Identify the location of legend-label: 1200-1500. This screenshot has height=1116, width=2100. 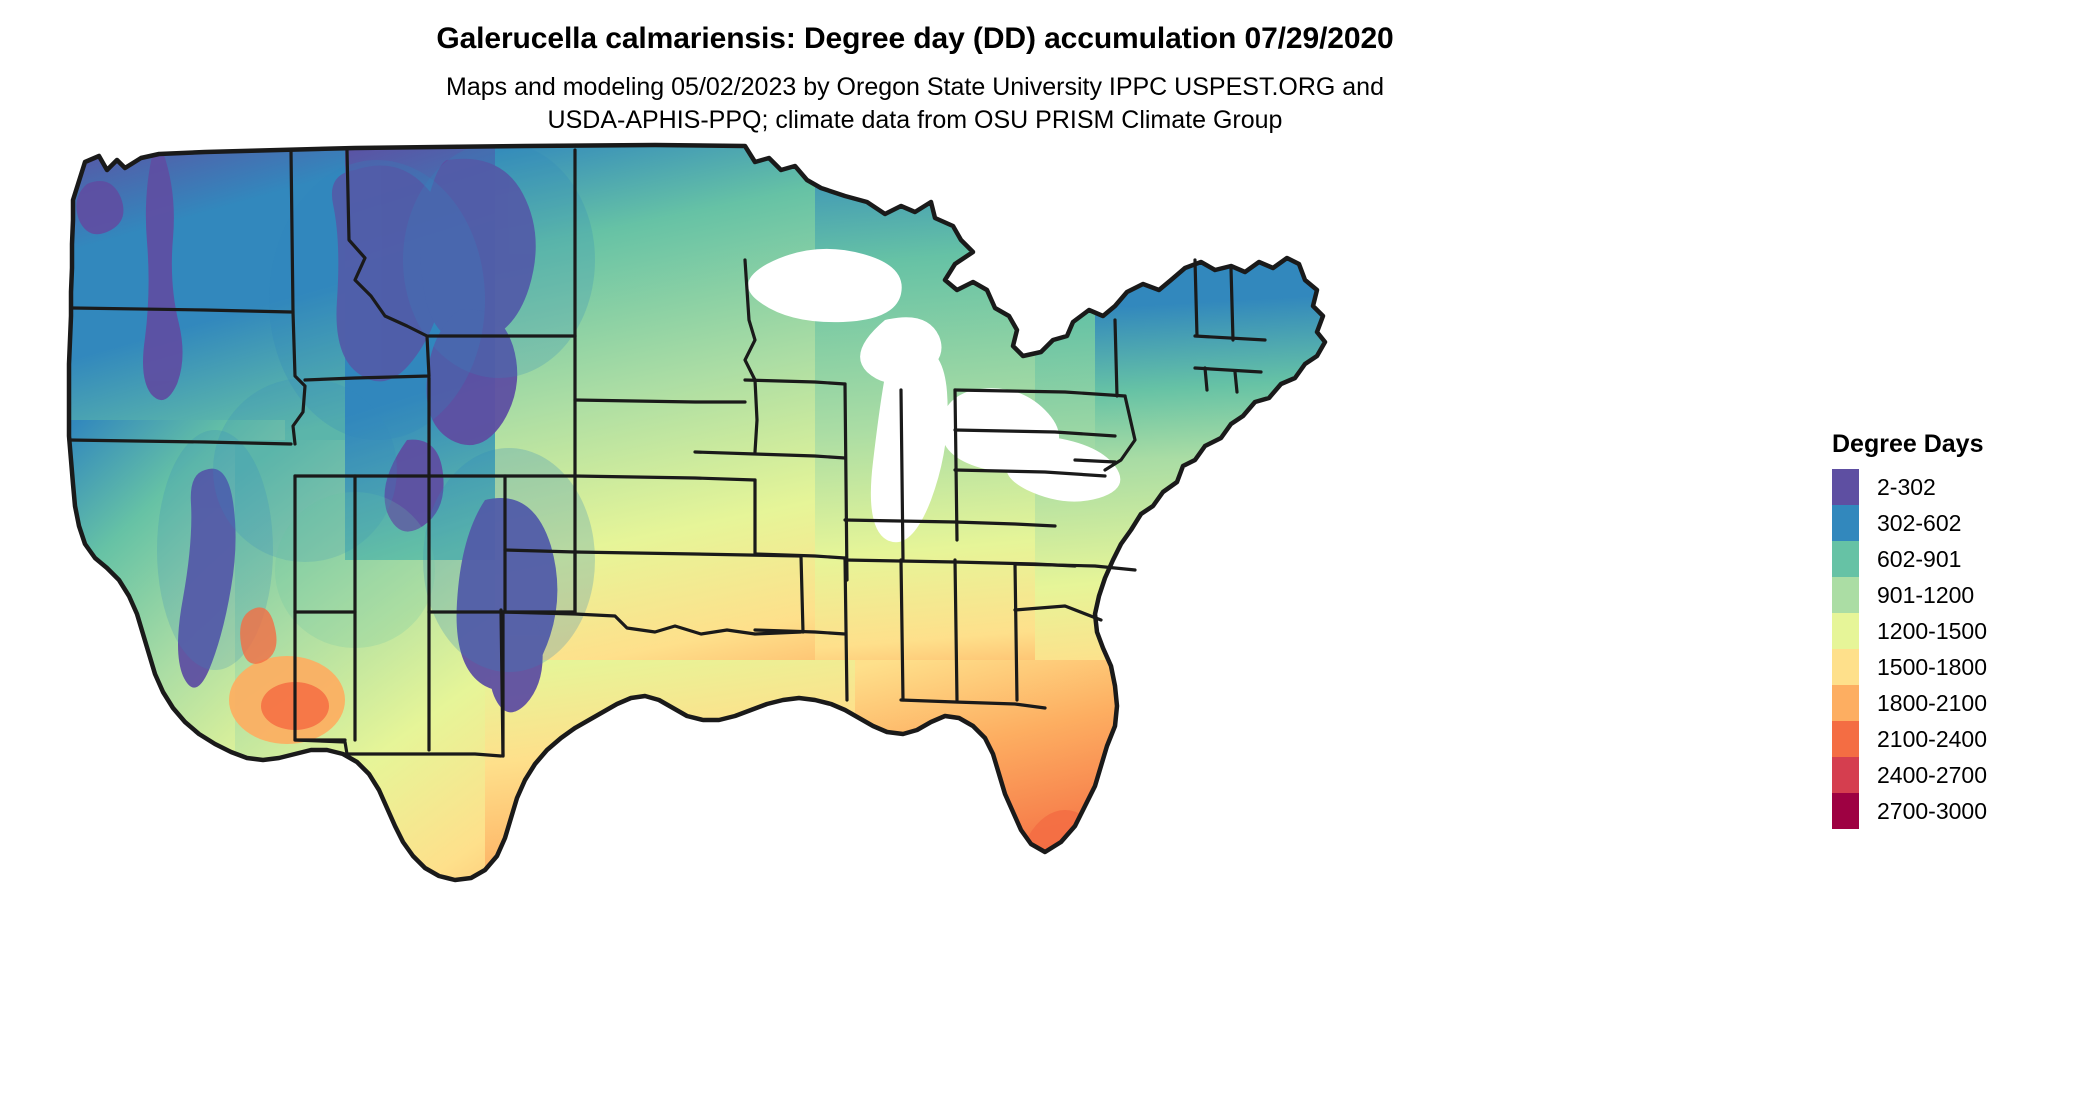
(1932, 630).